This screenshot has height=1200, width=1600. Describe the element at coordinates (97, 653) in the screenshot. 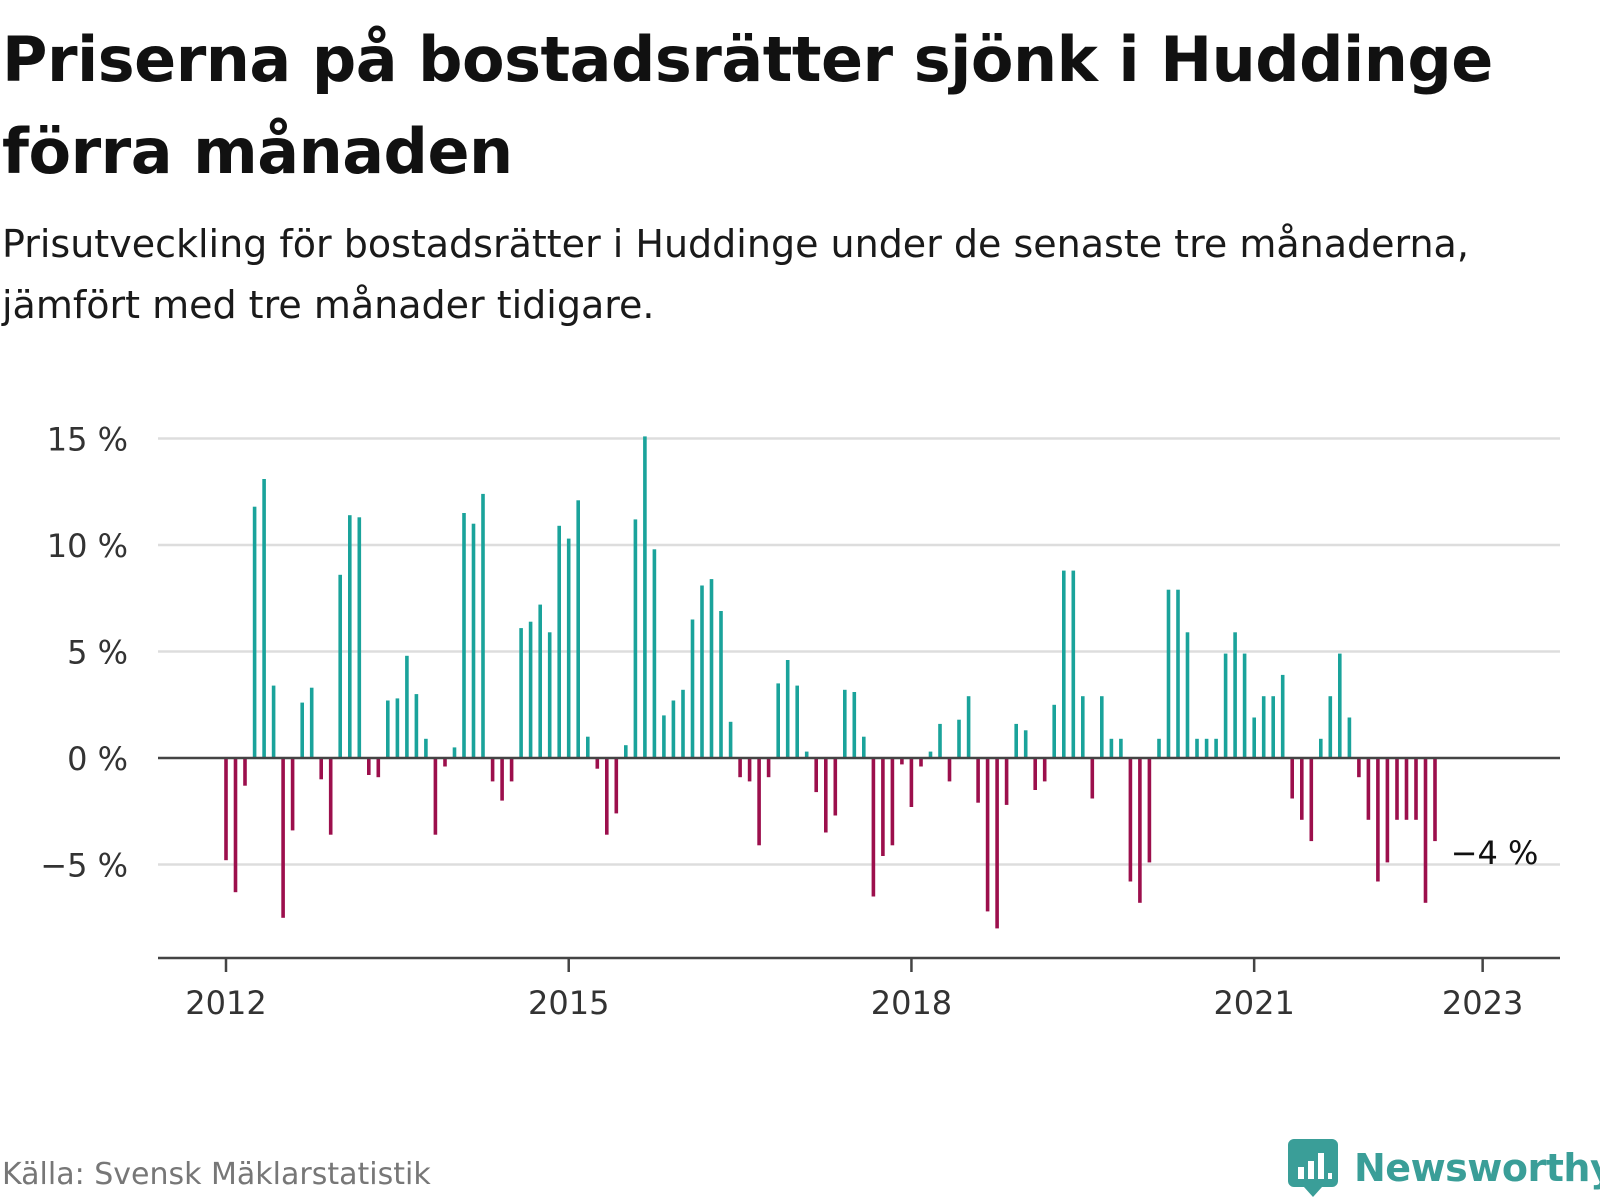

I see `y-tick-label: 5 %` at that location.